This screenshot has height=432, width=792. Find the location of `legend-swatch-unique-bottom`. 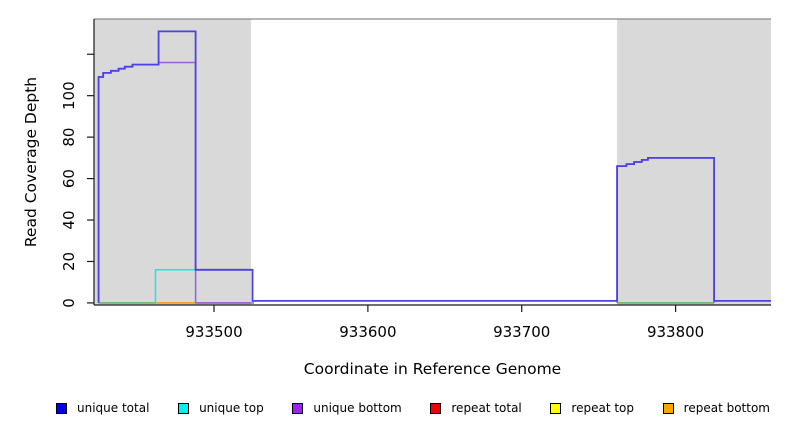

legend-swatch-unique-bottom is located at coordinates (298, 408).